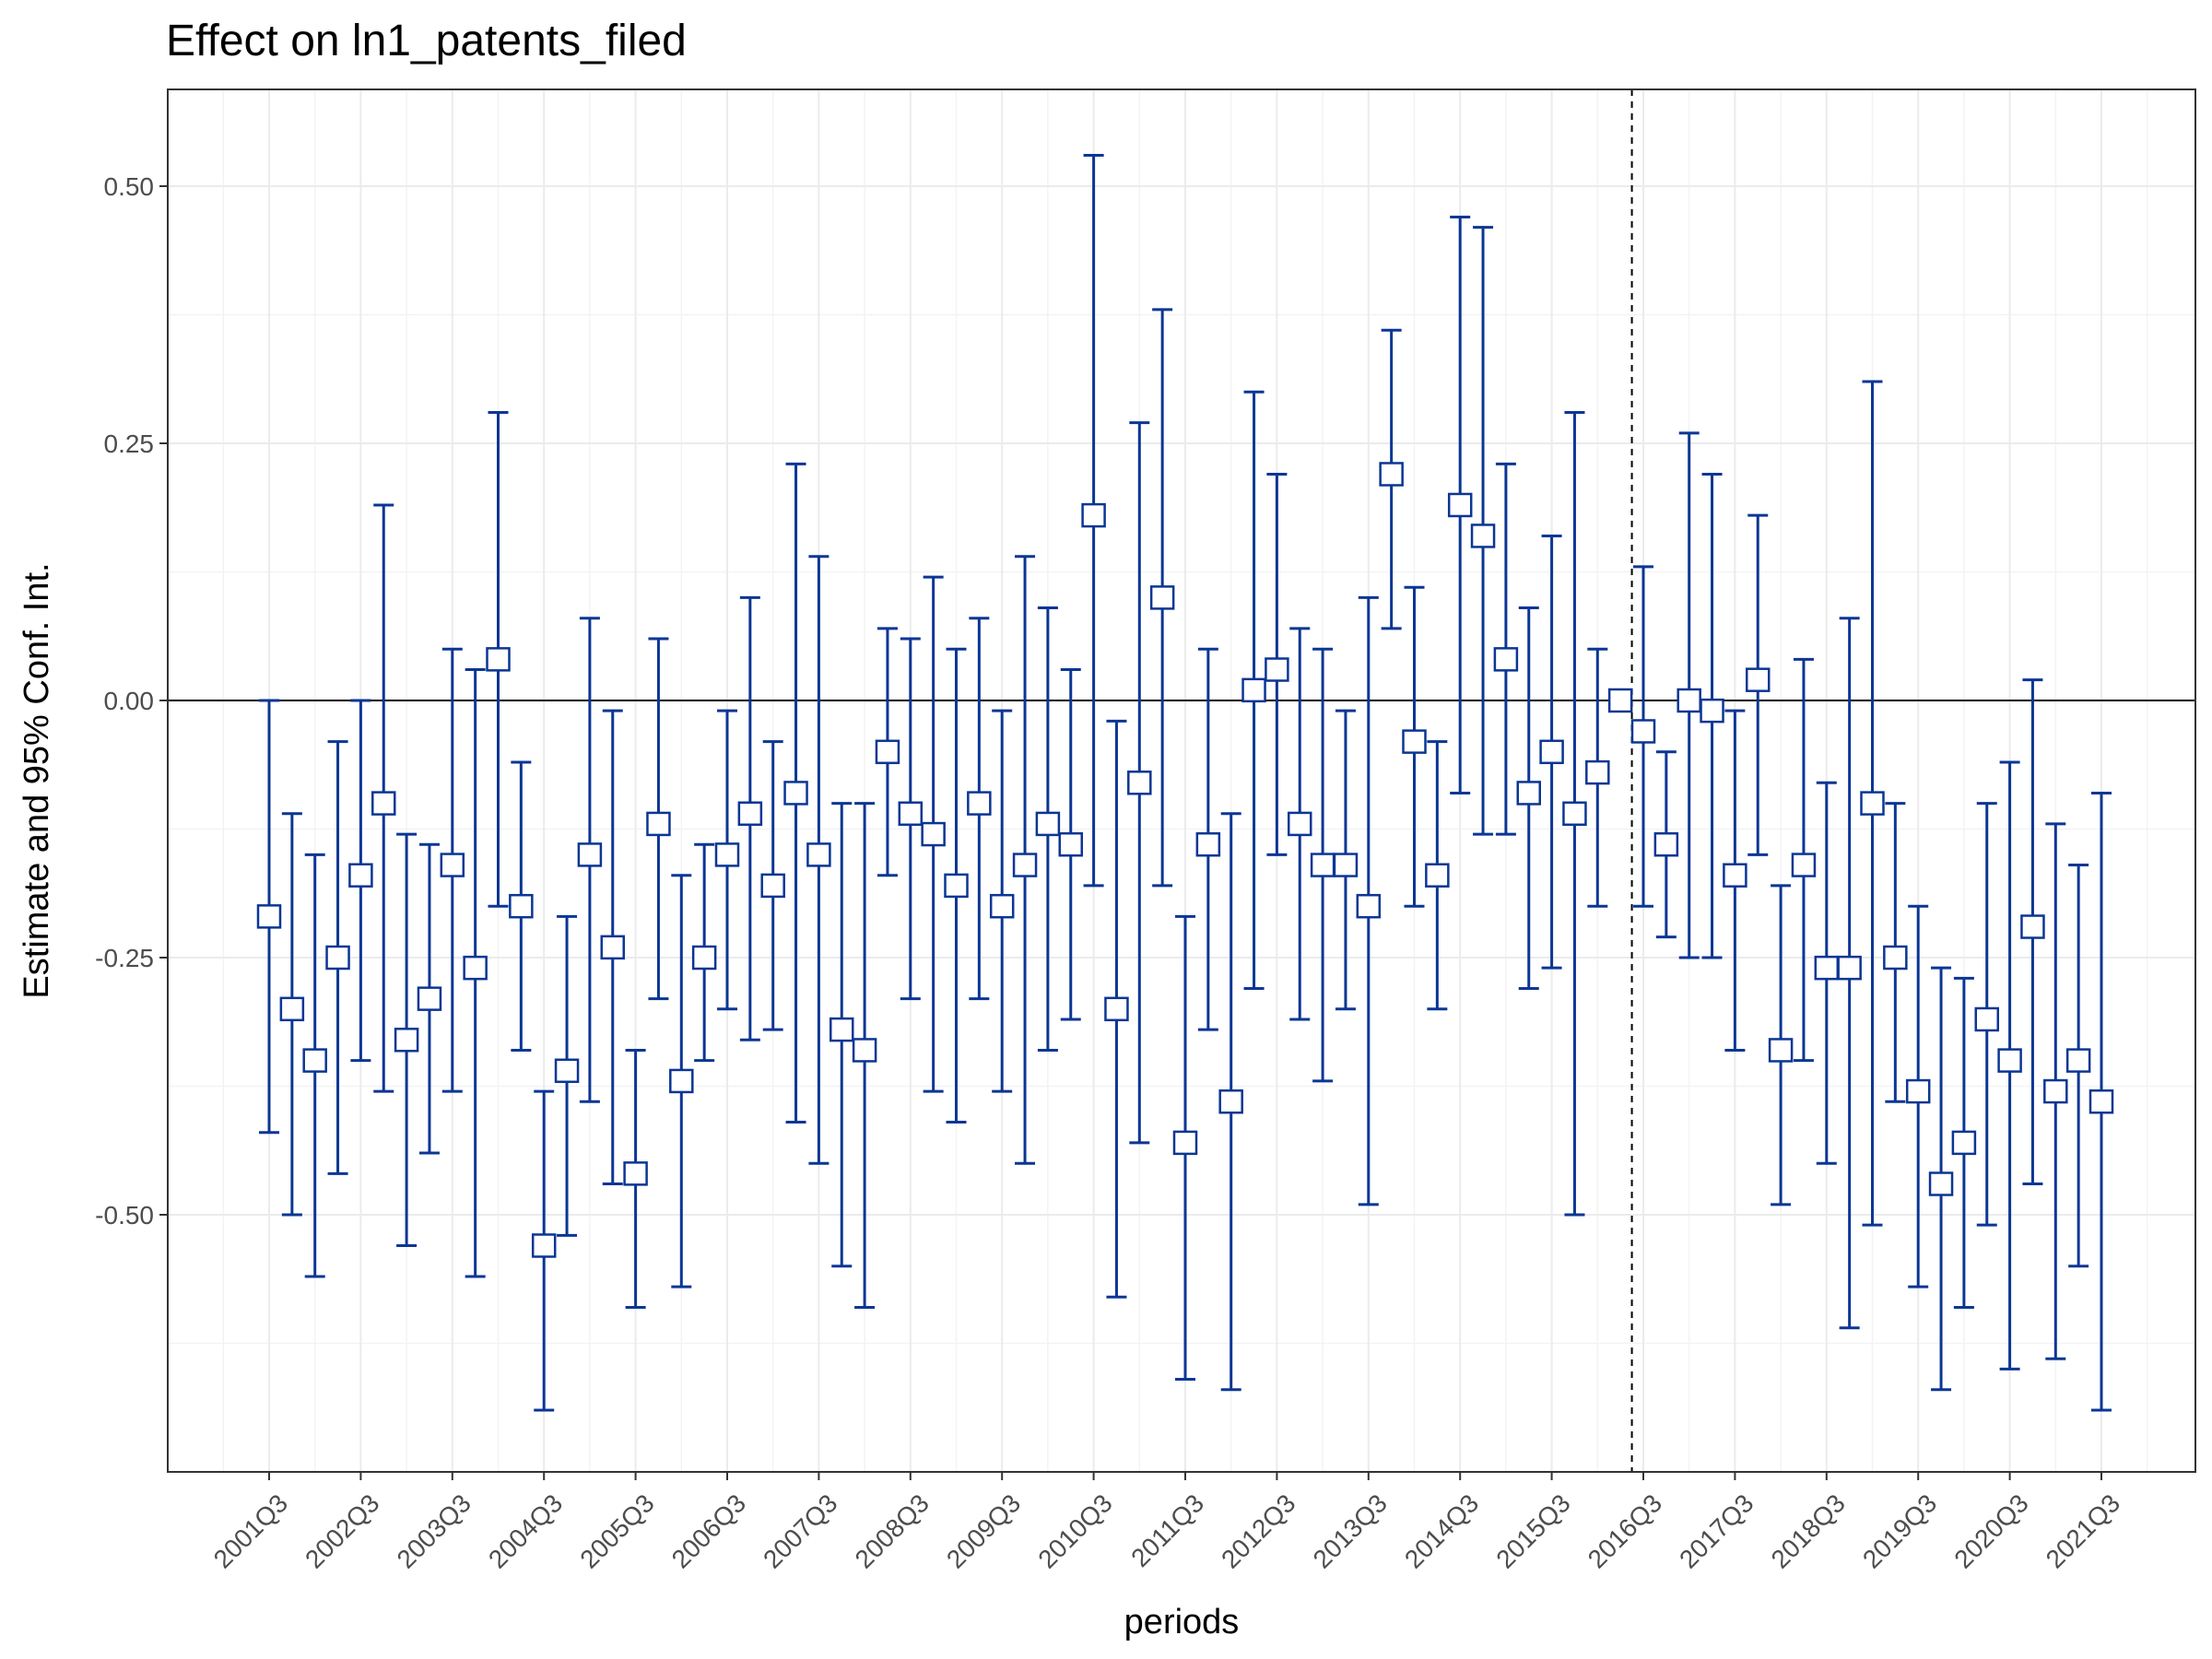  Describe the element at coordinates (2083, 1530) in the screenshot. I see `x-tick-label: 2021Q3` at that location.